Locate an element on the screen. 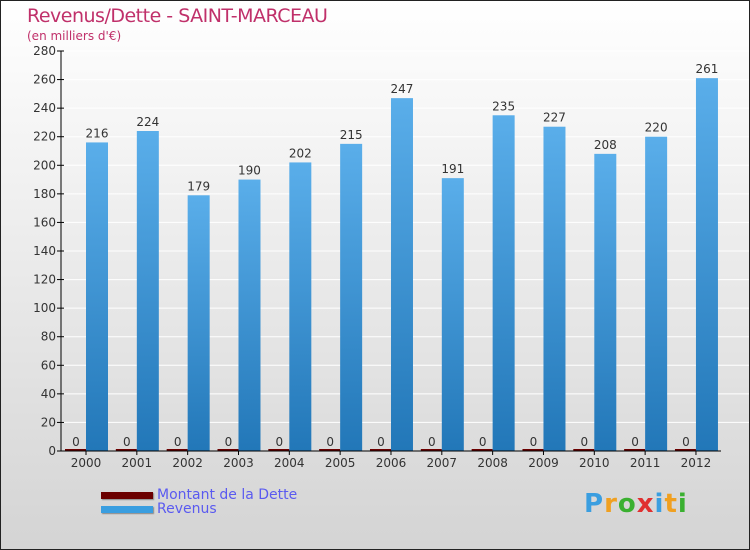 The width and height of the screenshot is (750, 550). y-tick-label: 200 is located at coordinates (44, 165).